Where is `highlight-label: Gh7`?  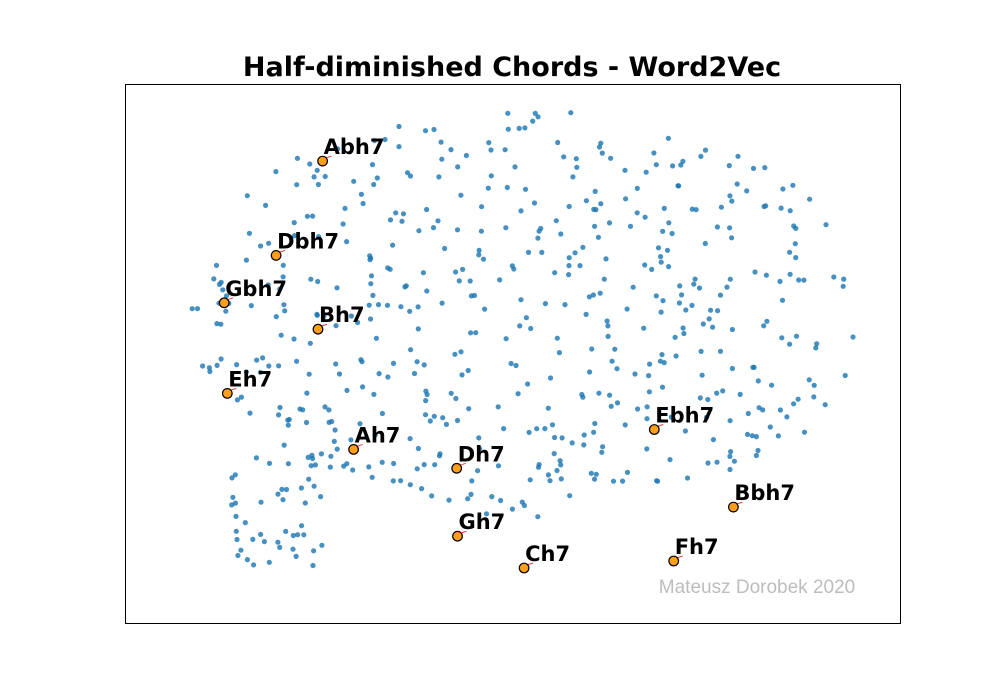 highlight-label: Gh7 is located at coordinates (482, 522).